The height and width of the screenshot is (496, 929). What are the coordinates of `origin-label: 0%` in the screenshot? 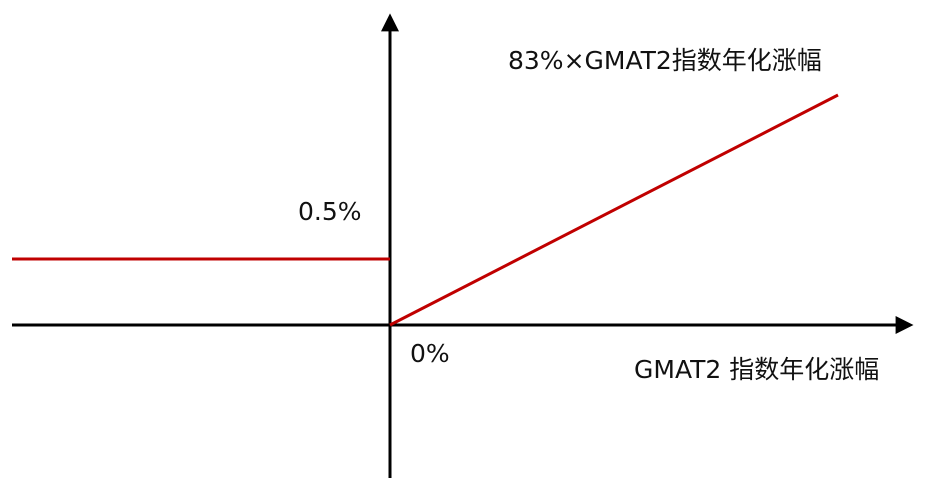 It's located at (430, 353).